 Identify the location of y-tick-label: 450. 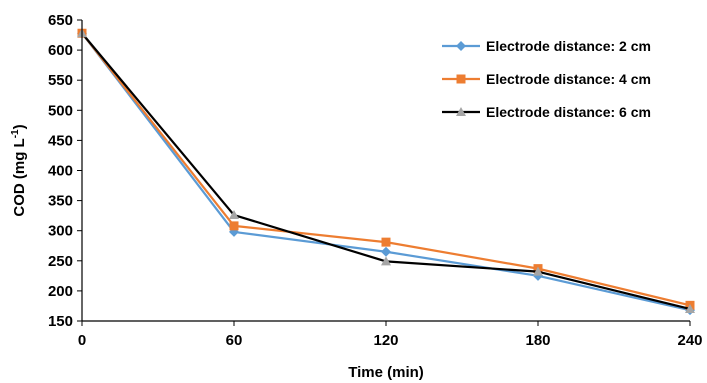
(60, 140).